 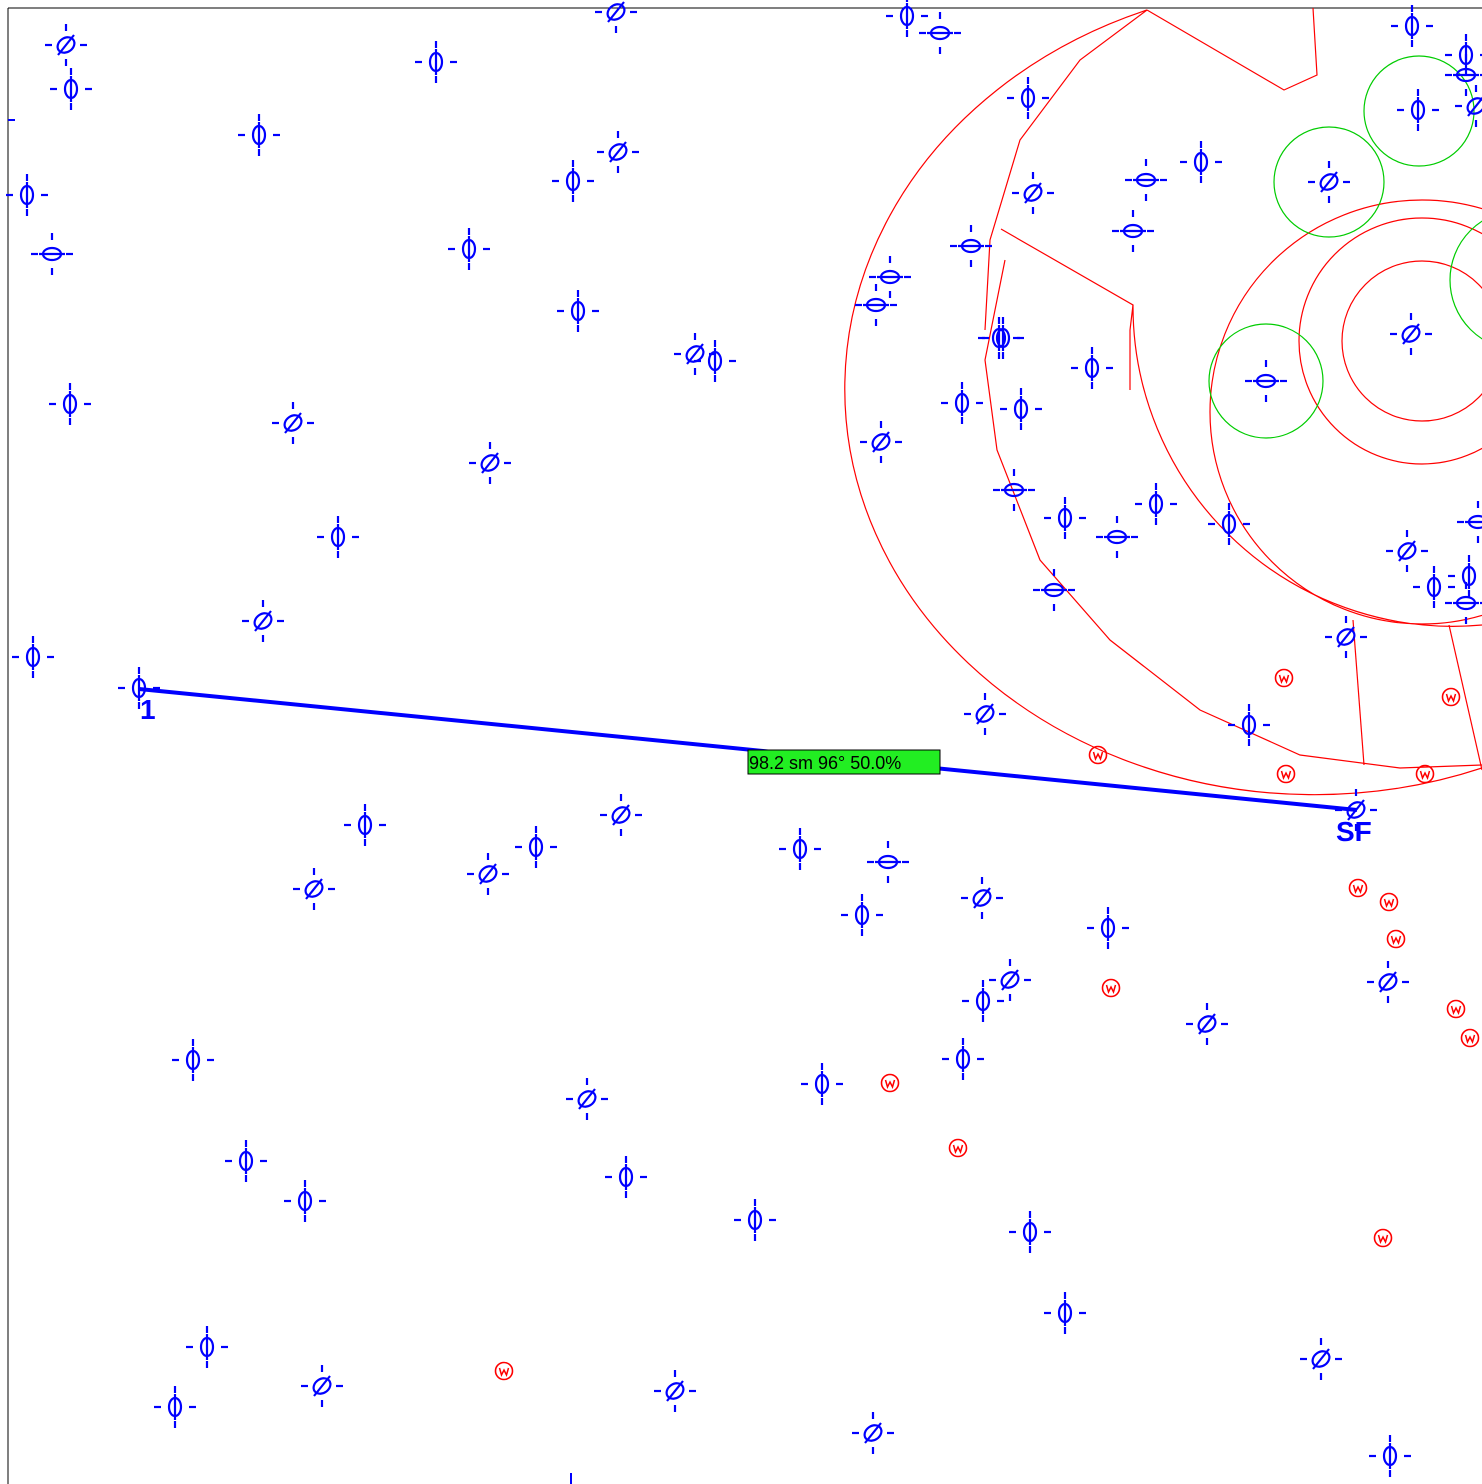 What do you see at coordinates (1307, 465) in the screenshot?
I see `sector-inner-arc` at bounding box center [1307, 465].